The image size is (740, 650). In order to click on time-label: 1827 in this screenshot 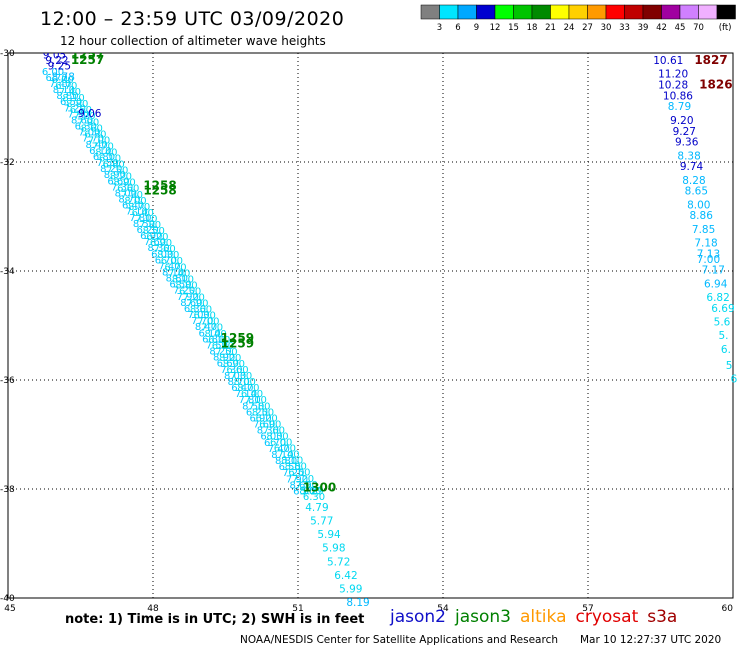, I will do `click(710, 60)`.